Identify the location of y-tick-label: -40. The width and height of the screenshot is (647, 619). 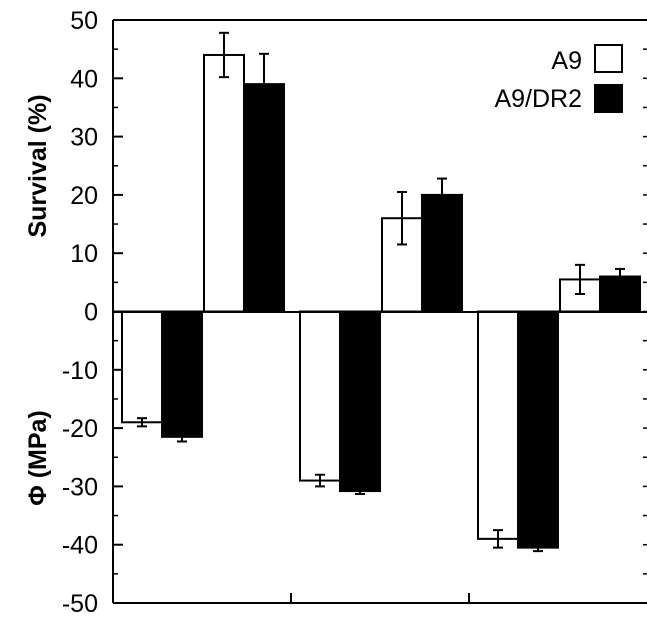
(80, 546).